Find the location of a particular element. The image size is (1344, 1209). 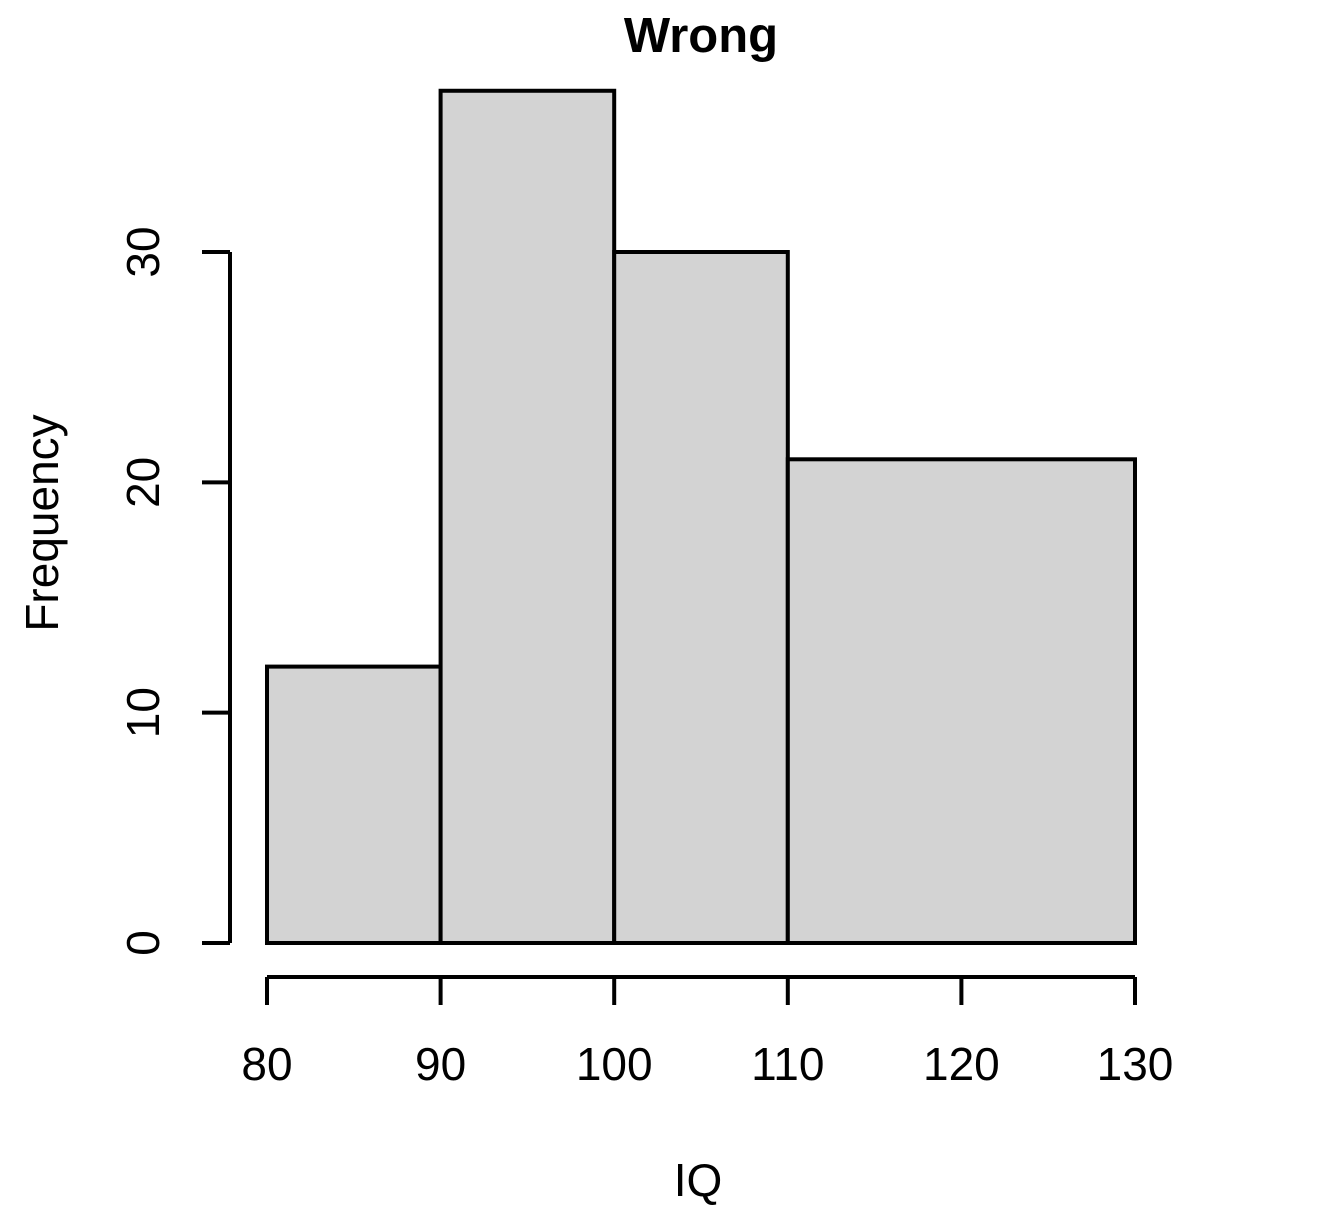

x-tick-label: 90 is located at coordinates (440, 1064).